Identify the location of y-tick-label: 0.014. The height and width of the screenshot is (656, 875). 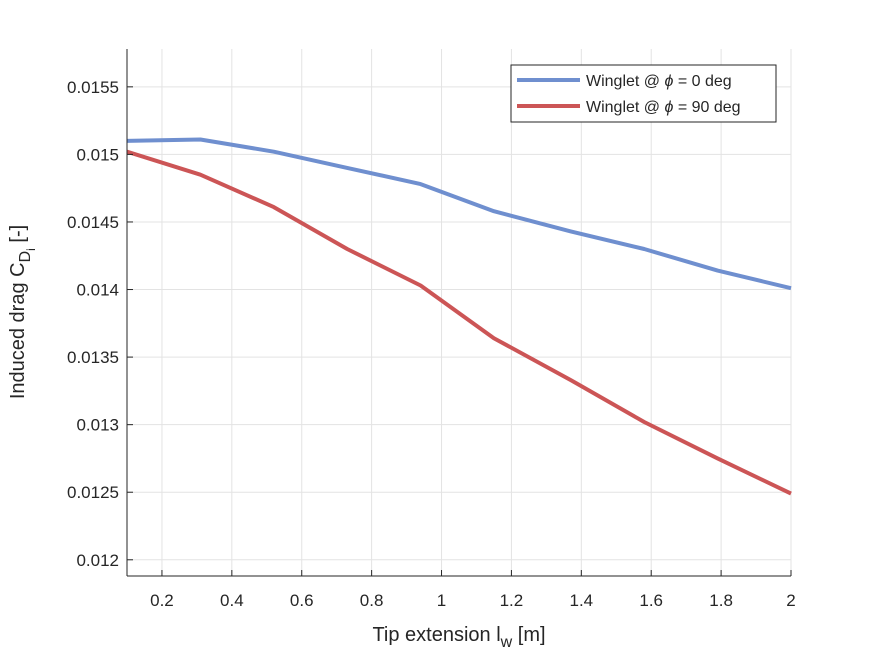
(97, 290).